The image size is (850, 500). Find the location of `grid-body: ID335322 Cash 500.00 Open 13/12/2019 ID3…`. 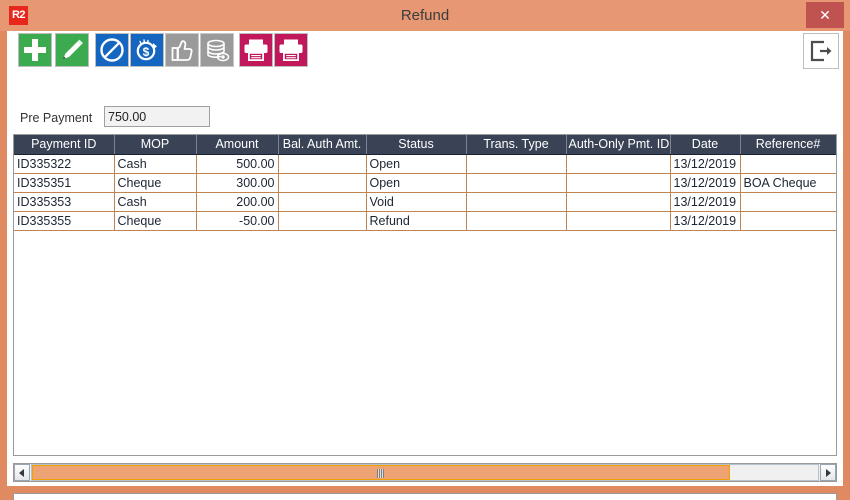

grid-body: ID335322 Cash 500.00 Open 13/12/2019 ID3… is located at coordinates (425, 192).